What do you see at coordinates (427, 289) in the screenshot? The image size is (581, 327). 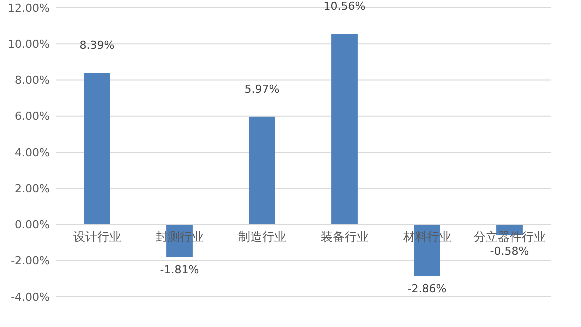 I see `data-label: -2.86%` at bounding box center [427, 289].